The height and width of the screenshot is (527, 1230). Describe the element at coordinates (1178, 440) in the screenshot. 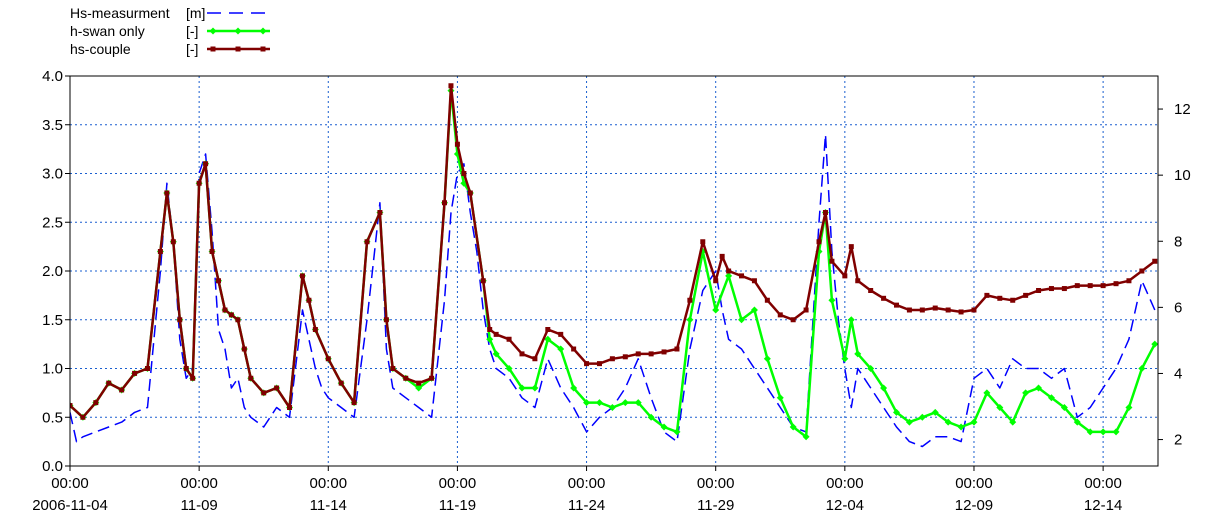

I see `y-tick-label-right: 2` at that location.